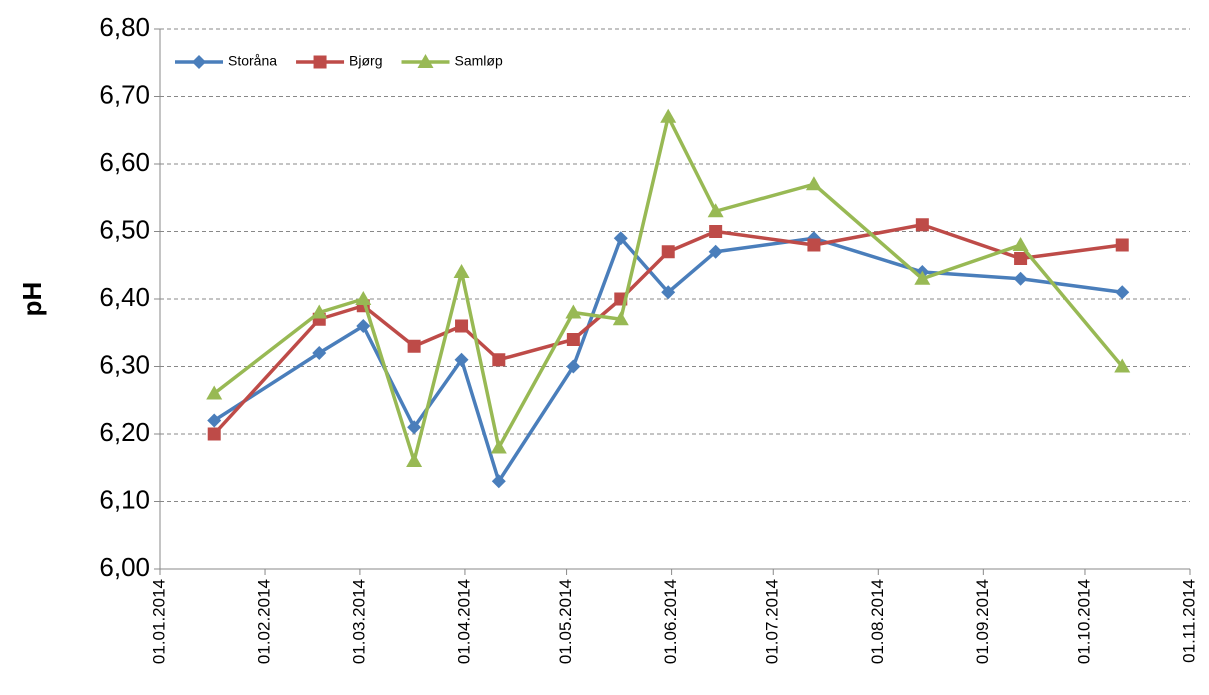 The height and width of the screenshot is (695, 1209). I want to click on x-tick-label: 01.11.2014, so click(1188, 621).